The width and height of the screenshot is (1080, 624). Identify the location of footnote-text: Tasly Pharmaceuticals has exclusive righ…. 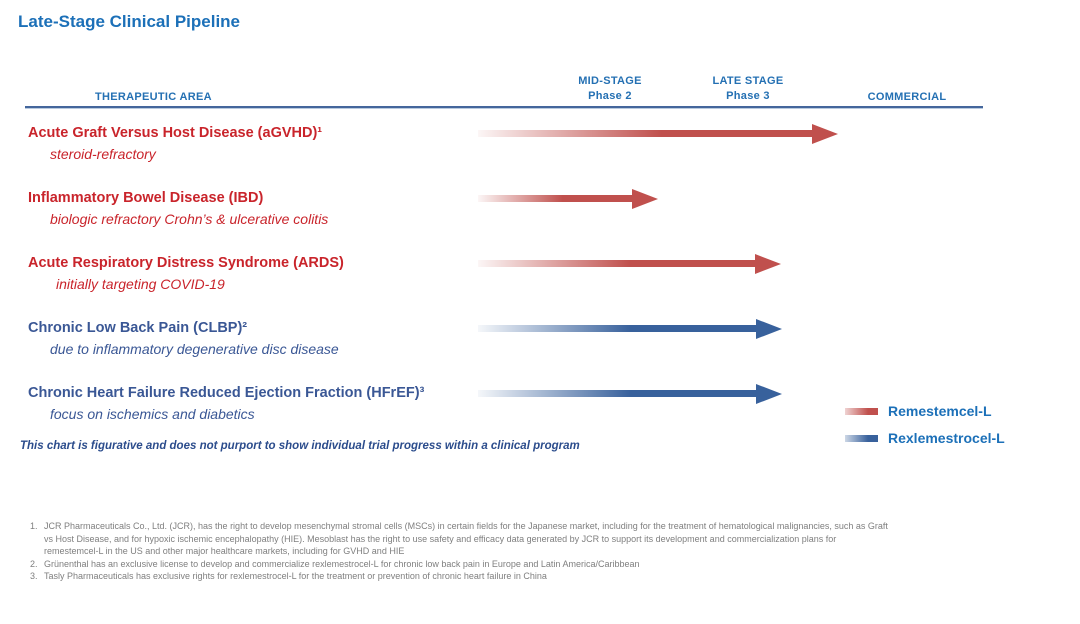
(295, 576).